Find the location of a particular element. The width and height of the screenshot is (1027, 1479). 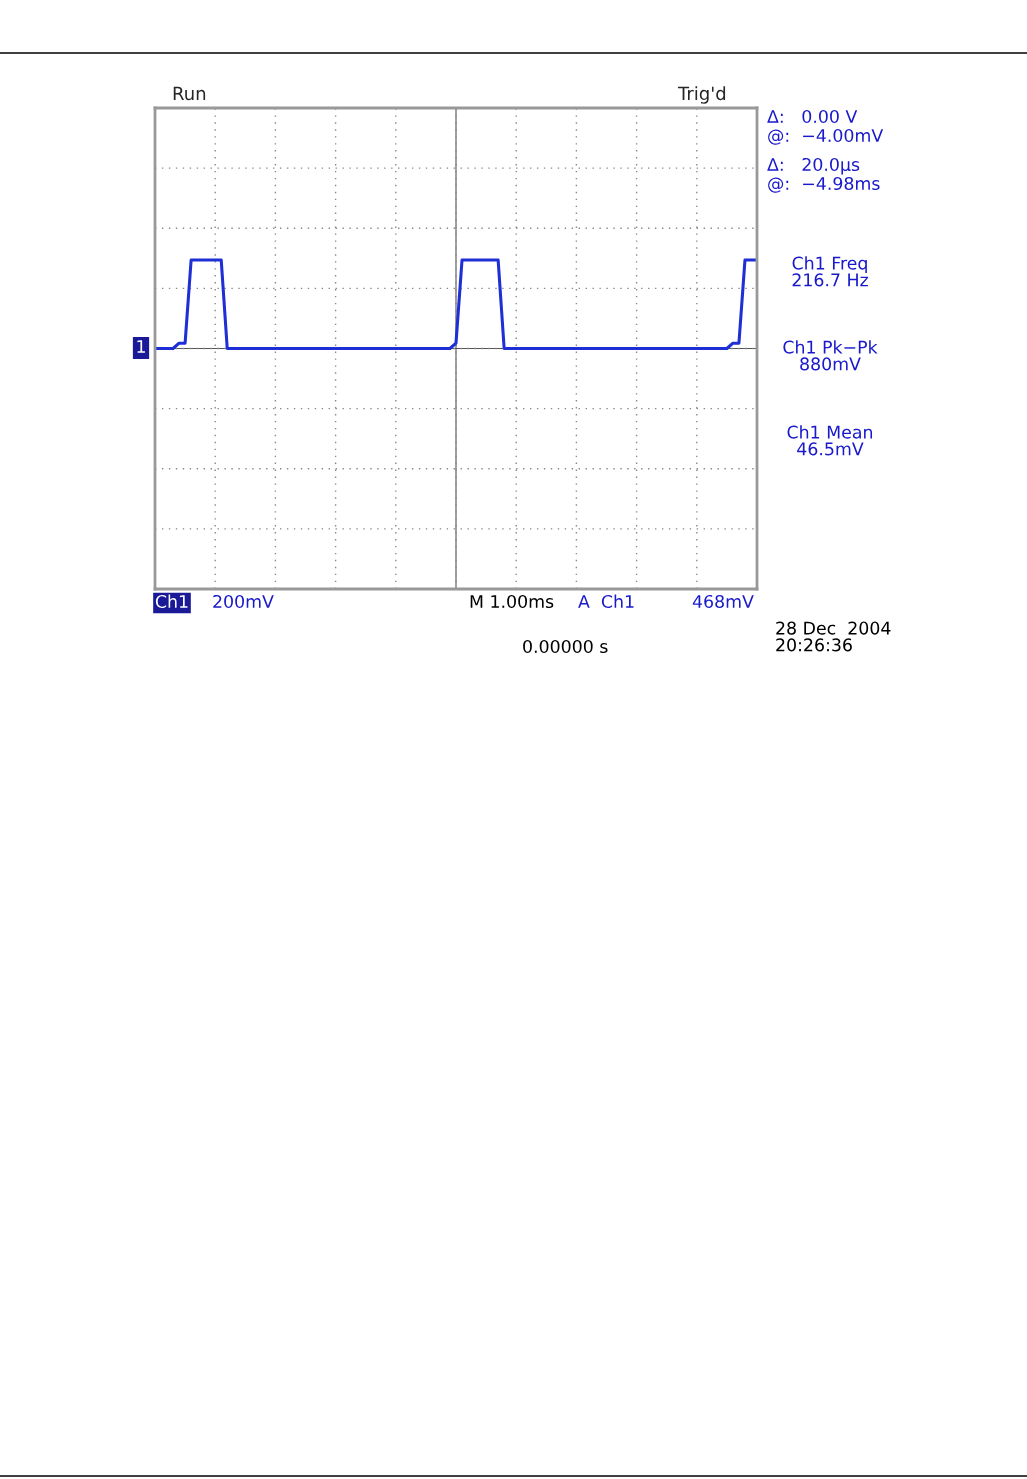

text: 200mV is located at coordinates (243, 601).